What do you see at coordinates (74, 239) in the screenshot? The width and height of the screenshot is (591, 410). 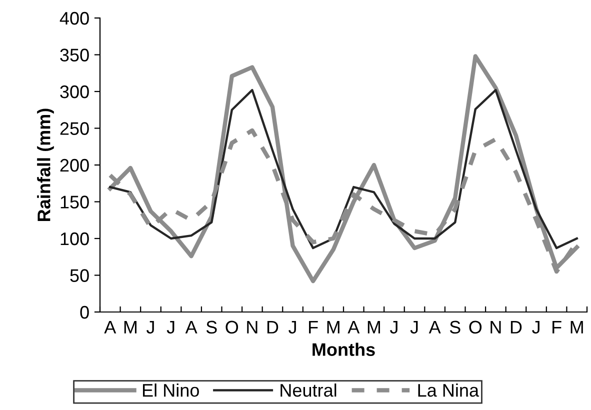 I see `y-tick-label: 100` at bounding box center [74, 239].